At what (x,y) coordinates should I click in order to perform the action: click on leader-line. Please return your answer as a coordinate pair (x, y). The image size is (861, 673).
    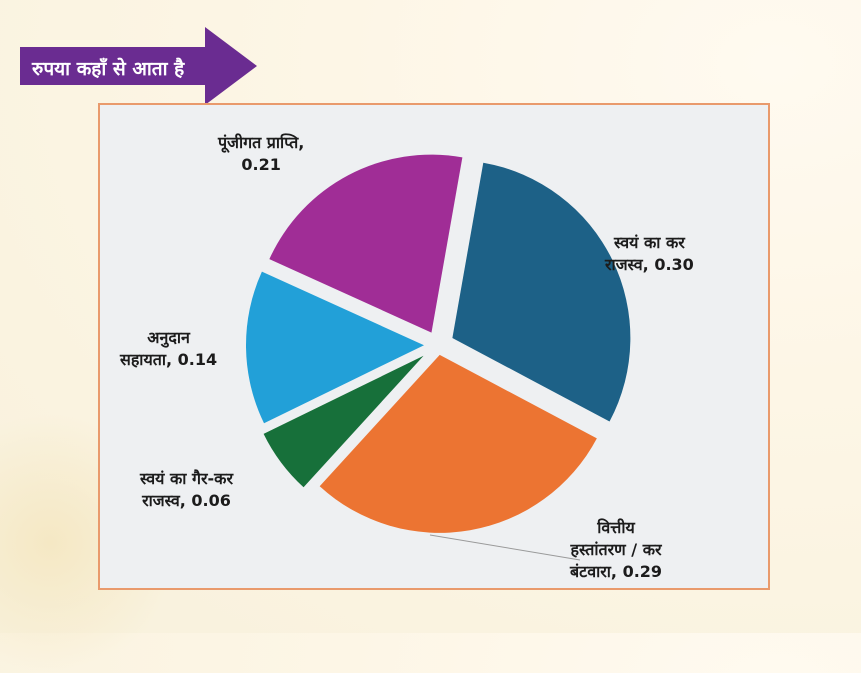
    Looking at the image, I should click on (505, 547).